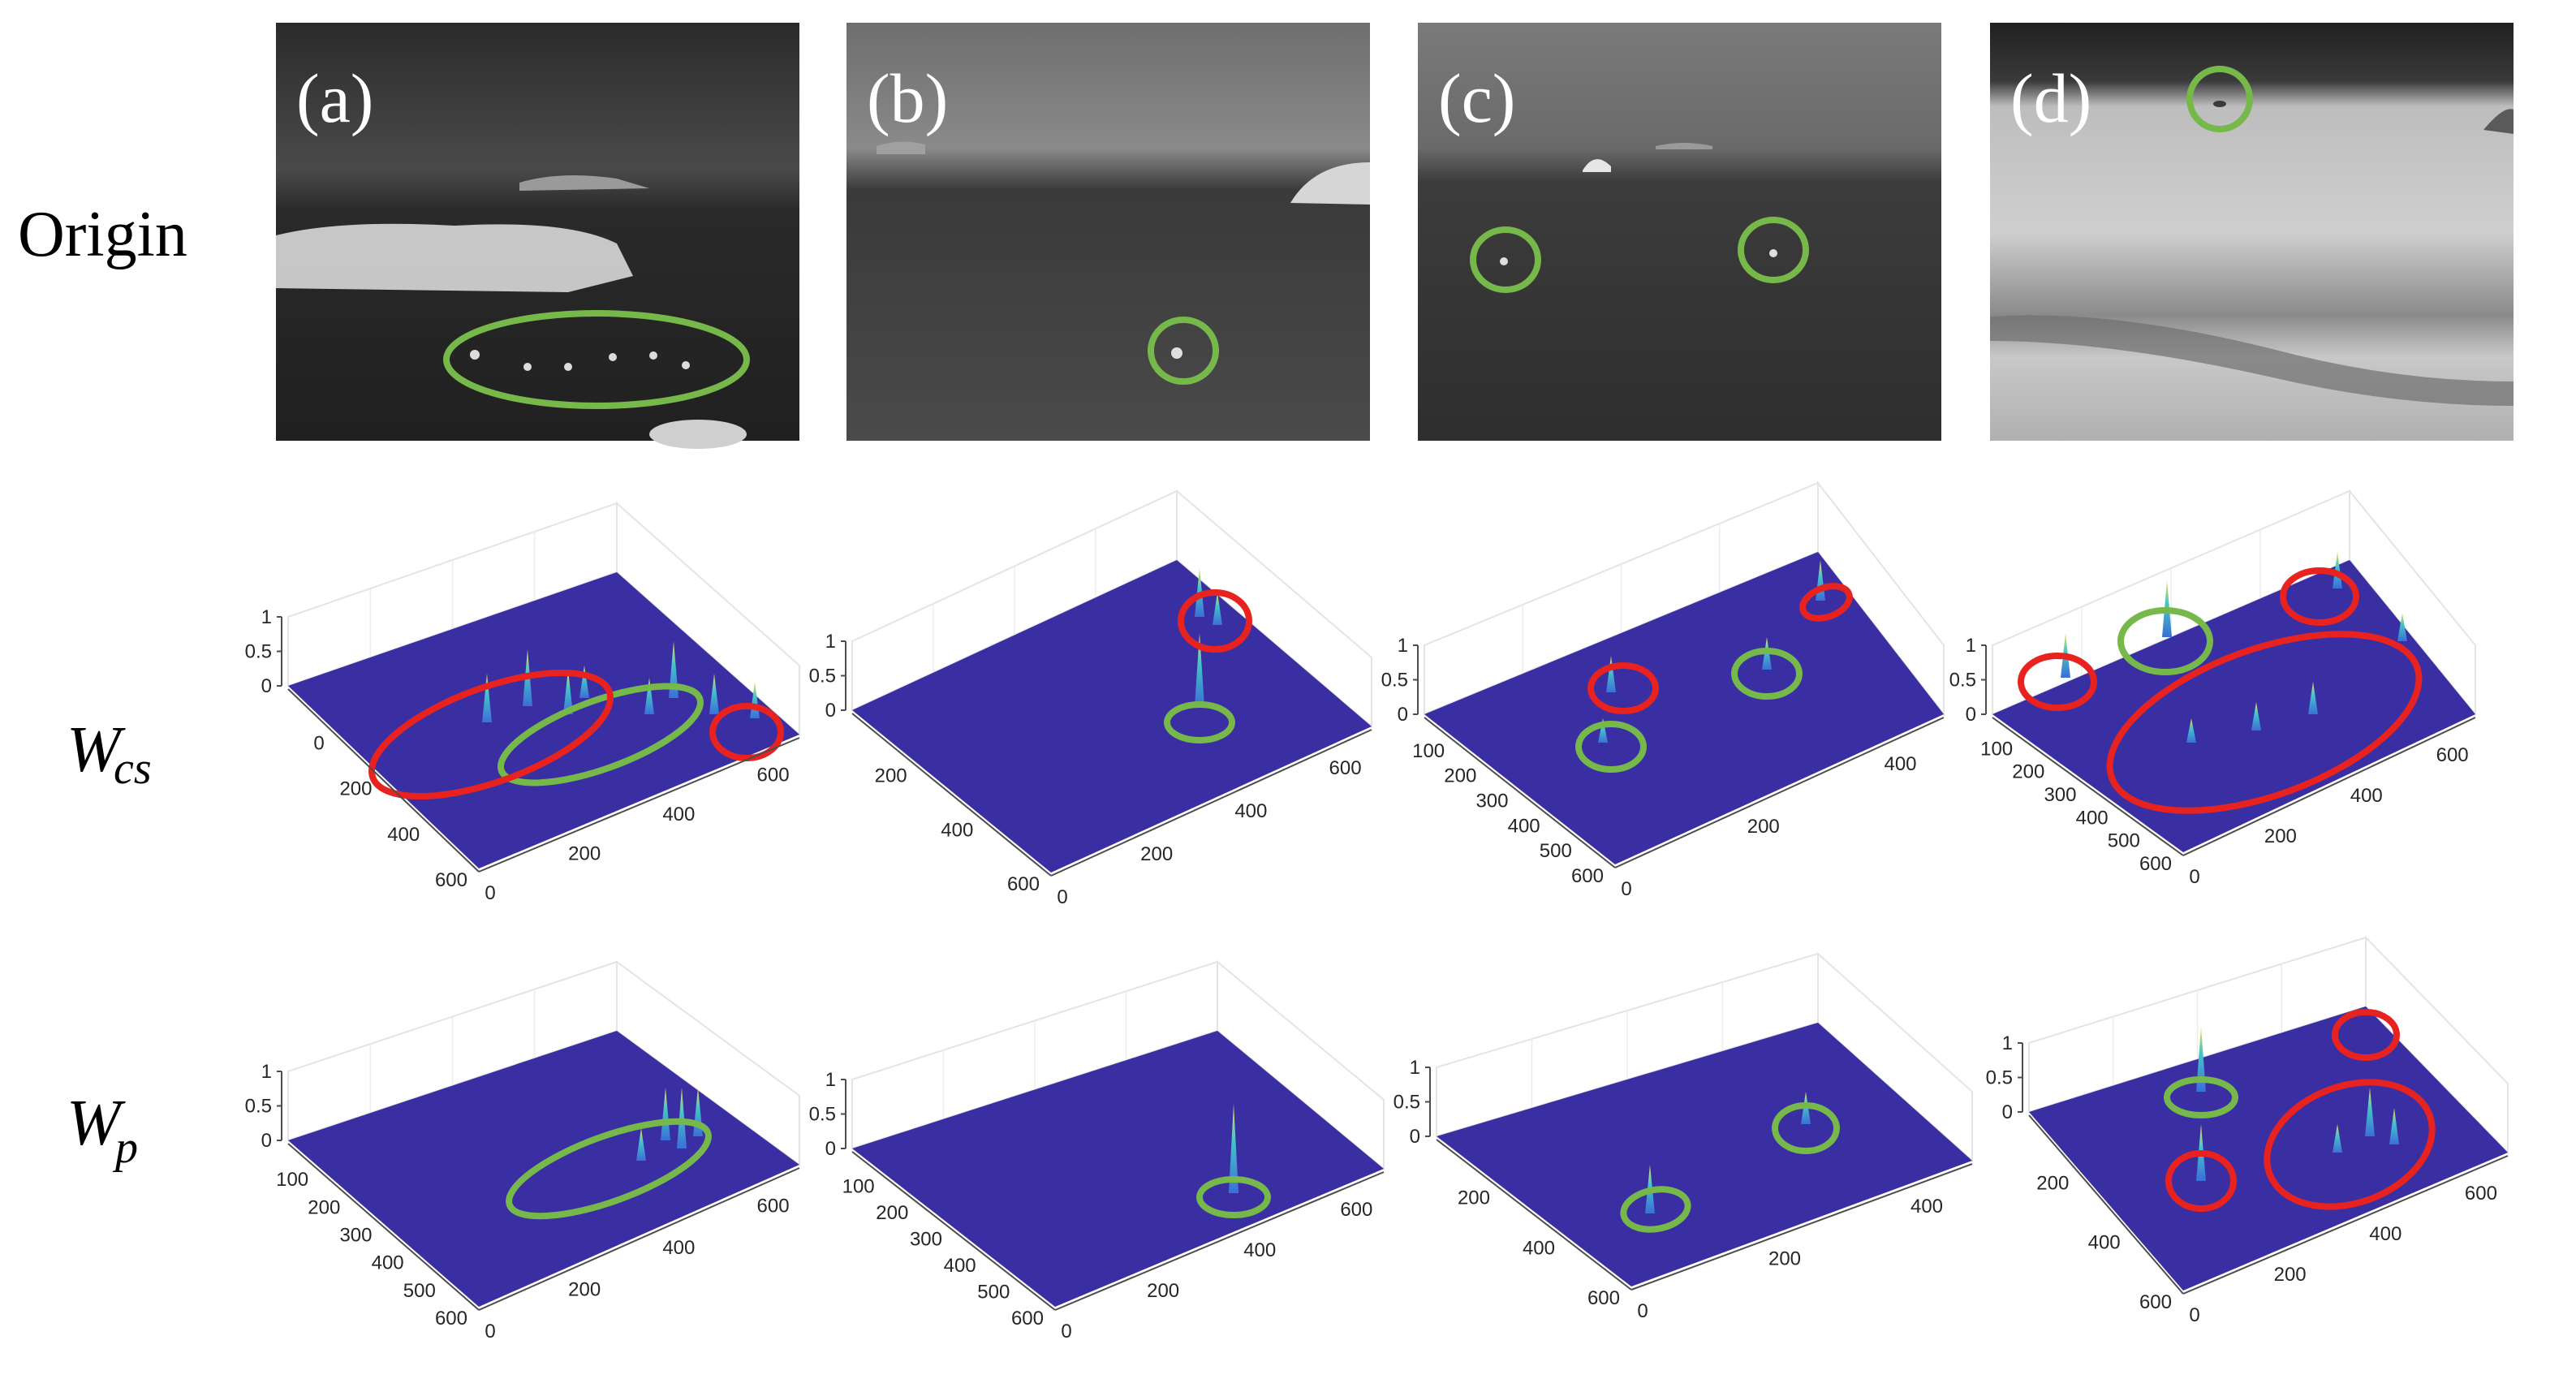 The image size is (2576, 1392). What do you see at coordinates (1895, 1057) in the screenshot?
I see `side-wall` at bounding box center [1895, 1057].